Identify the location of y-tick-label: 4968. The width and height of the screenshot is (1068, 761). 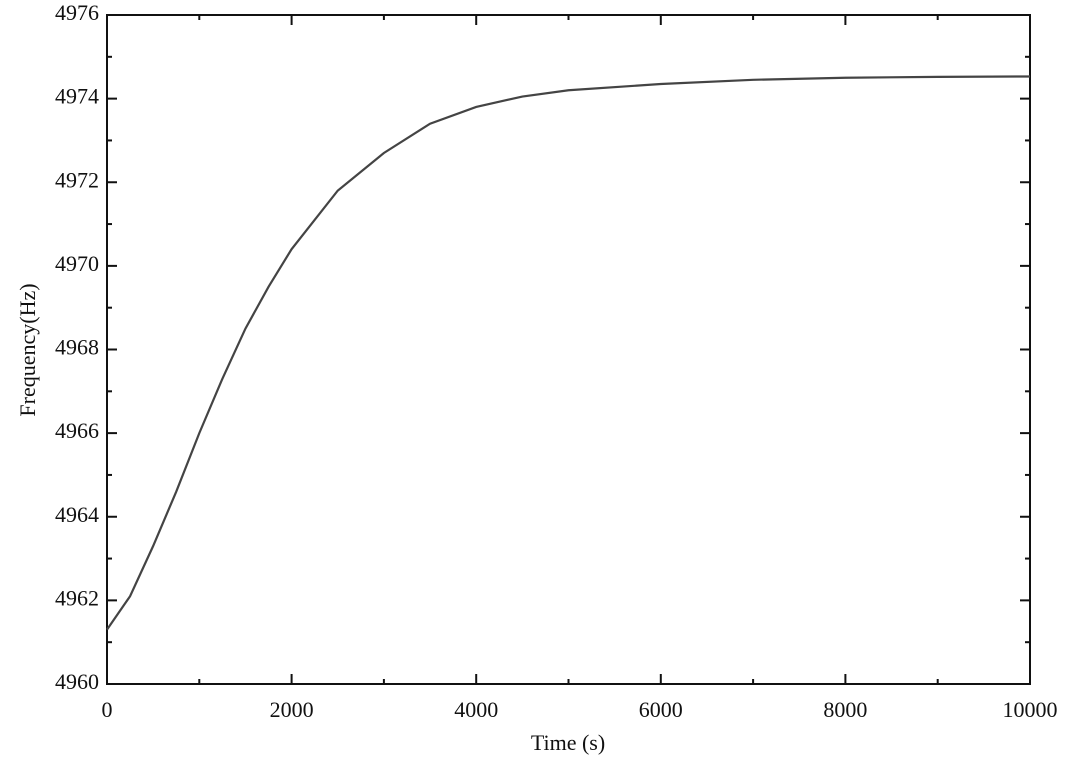
(77, 347).